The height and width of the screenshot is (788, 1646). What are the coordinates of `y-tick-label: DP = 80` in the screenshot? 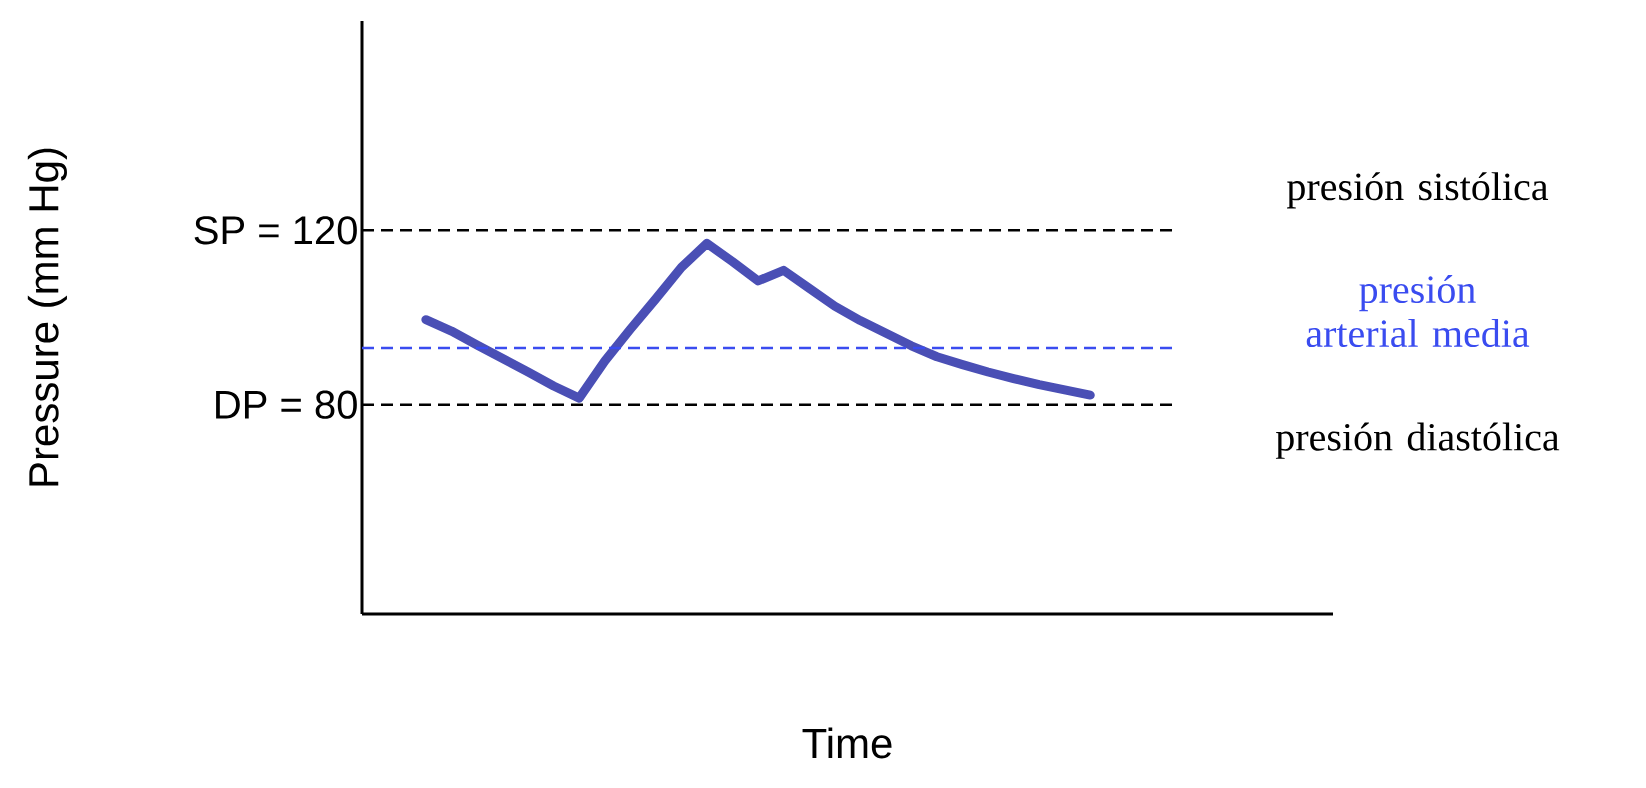 It's located at (286, 404).